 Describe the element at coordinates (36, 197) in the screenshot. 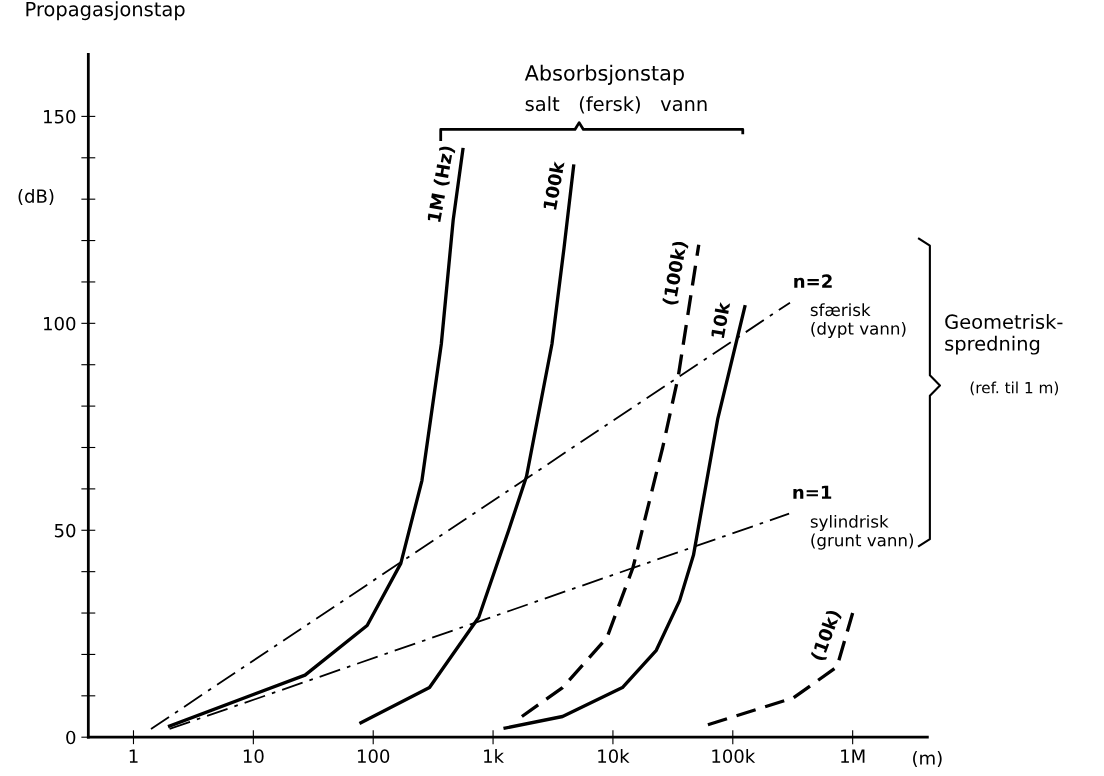

I see `text: (dB)` at that location.